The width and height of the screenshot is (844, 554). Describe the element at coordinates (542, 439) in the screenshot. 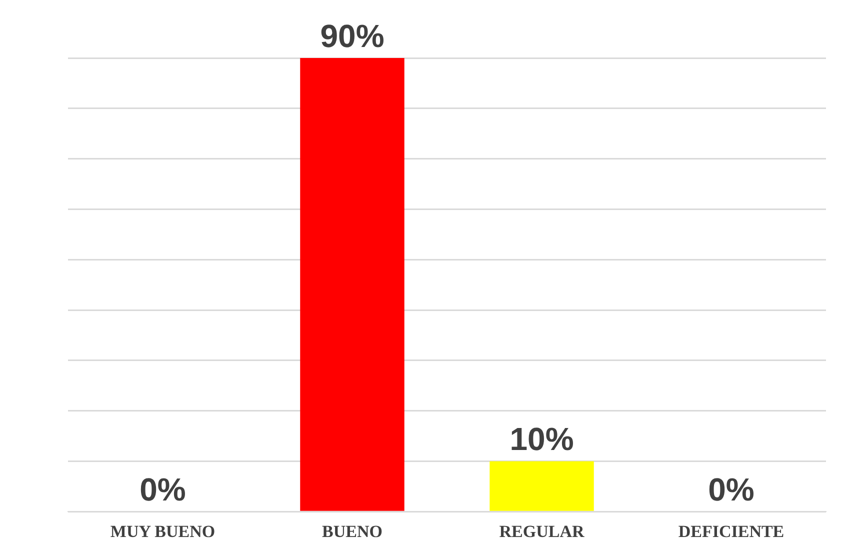

I see `data-label: 10%` at that location.